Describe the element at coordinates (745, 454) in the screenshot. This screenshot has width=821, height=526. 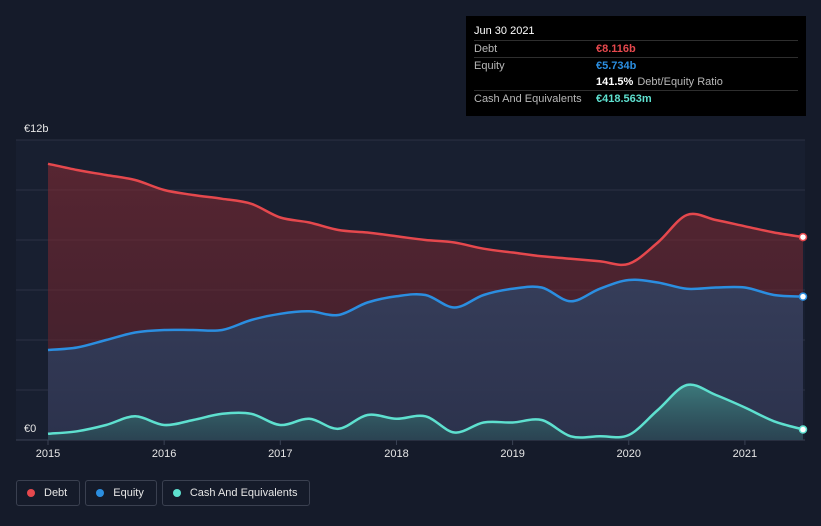
I see `x-tick-label-2021: 2021` at that location.